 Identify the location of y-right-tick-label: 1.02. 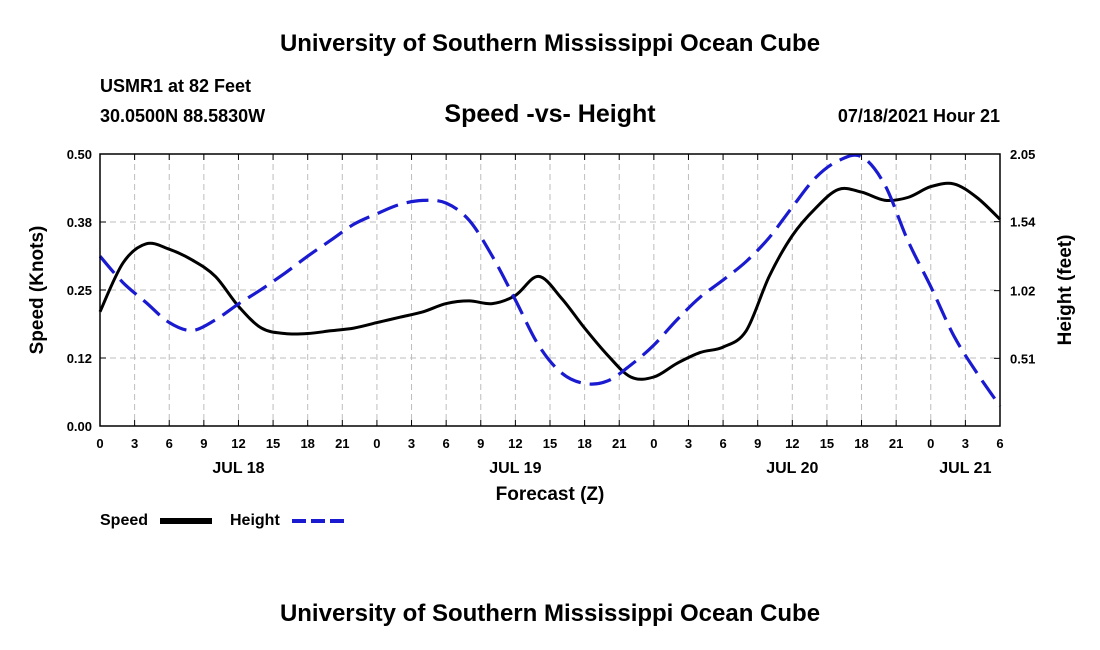
(1022, 291).